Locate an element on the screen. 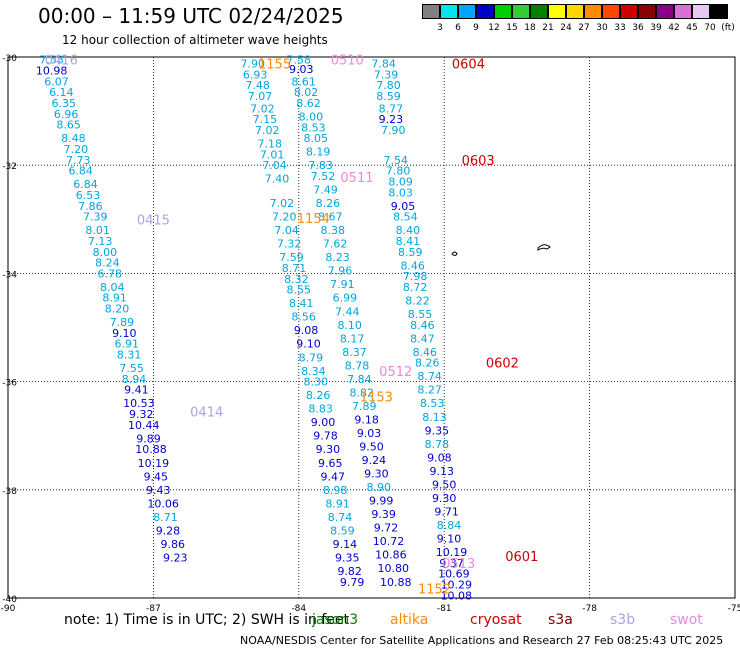 This screenshot has height=650, width=740. wave-height-label: 8.65 is located at coordinates (68, 125).